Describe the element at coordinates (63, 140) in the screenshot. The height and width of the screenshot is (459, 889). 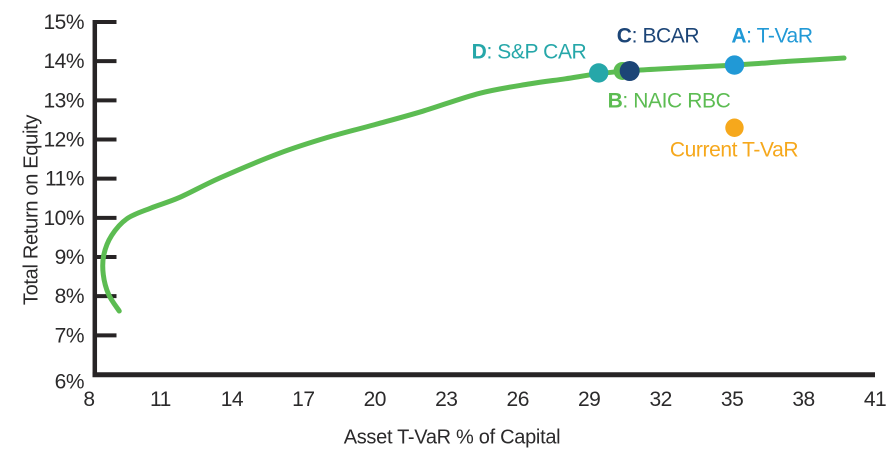
I see `y-tick-label: 12%` at that location.